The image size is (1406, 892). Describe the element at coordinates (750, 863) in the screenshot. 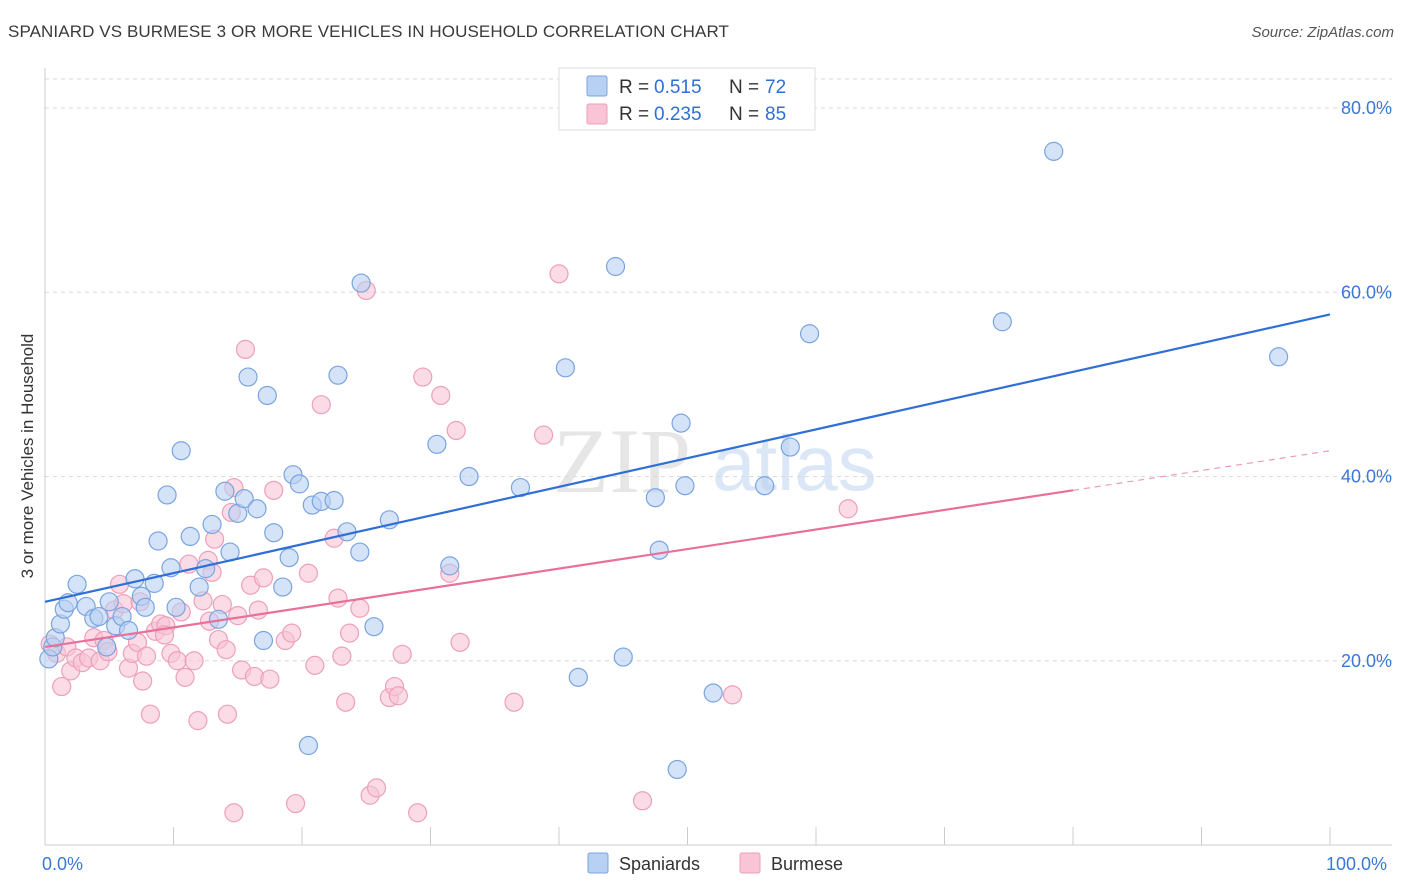

I see `legend-swatch-burmese` at that location.